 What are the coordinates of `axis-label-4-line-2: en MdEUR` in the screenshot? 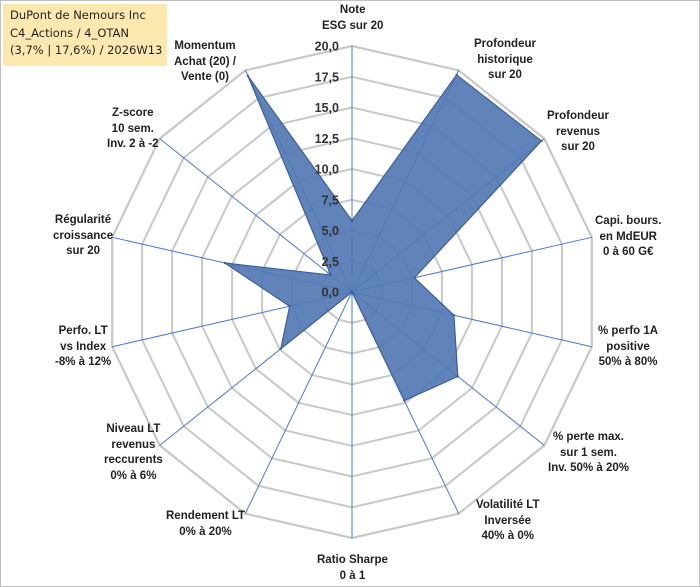 It's located at (628, 236).